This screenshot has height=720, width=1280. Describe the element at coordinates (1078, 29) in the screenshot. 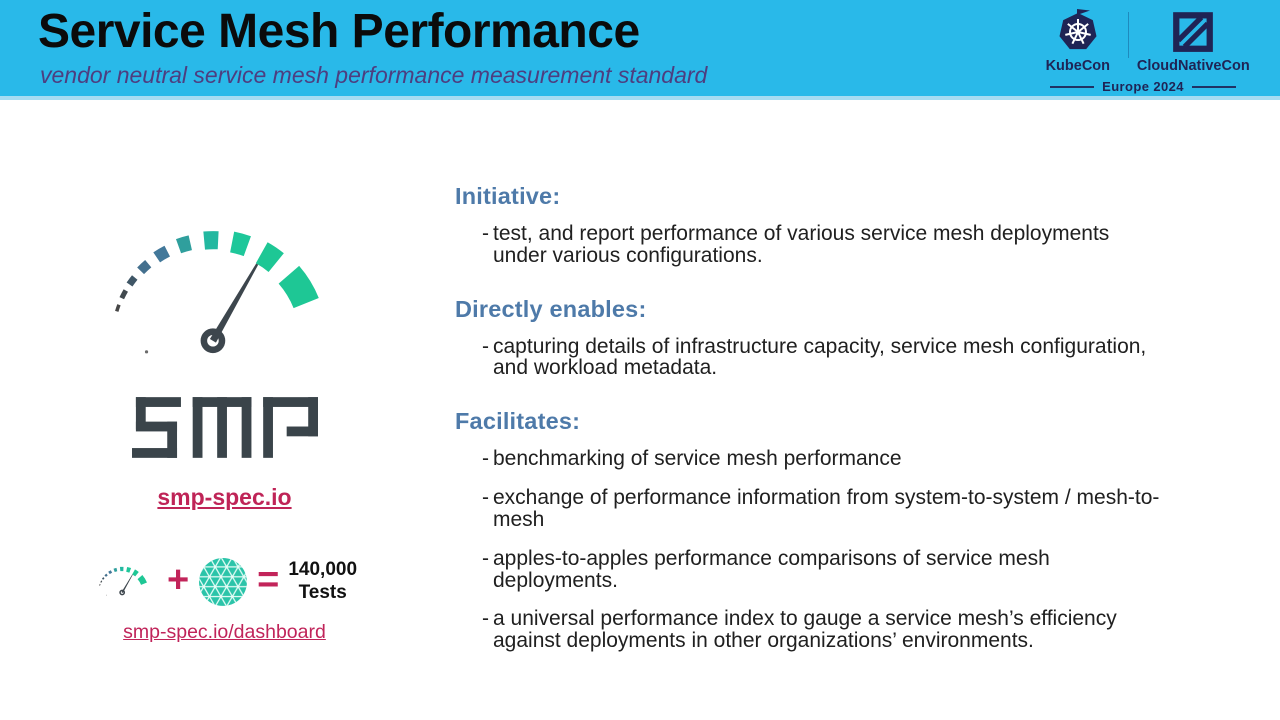

I see `kubecon-helm-icon` at that location.